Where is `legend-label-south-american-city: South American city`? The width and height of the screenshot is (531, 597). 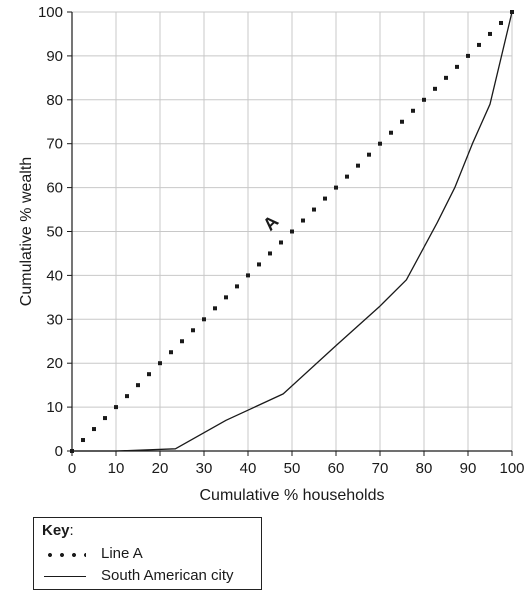 legend-label-south-american-city: South American city is located at coordinates (167, 575).